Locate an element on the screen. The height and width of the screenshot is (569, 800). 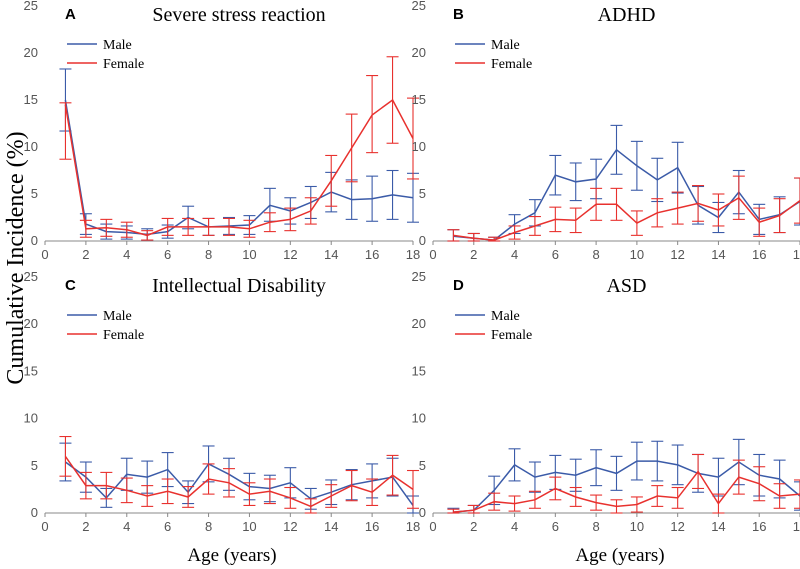
panel-title: ASD is located at coordinates (626, 286).